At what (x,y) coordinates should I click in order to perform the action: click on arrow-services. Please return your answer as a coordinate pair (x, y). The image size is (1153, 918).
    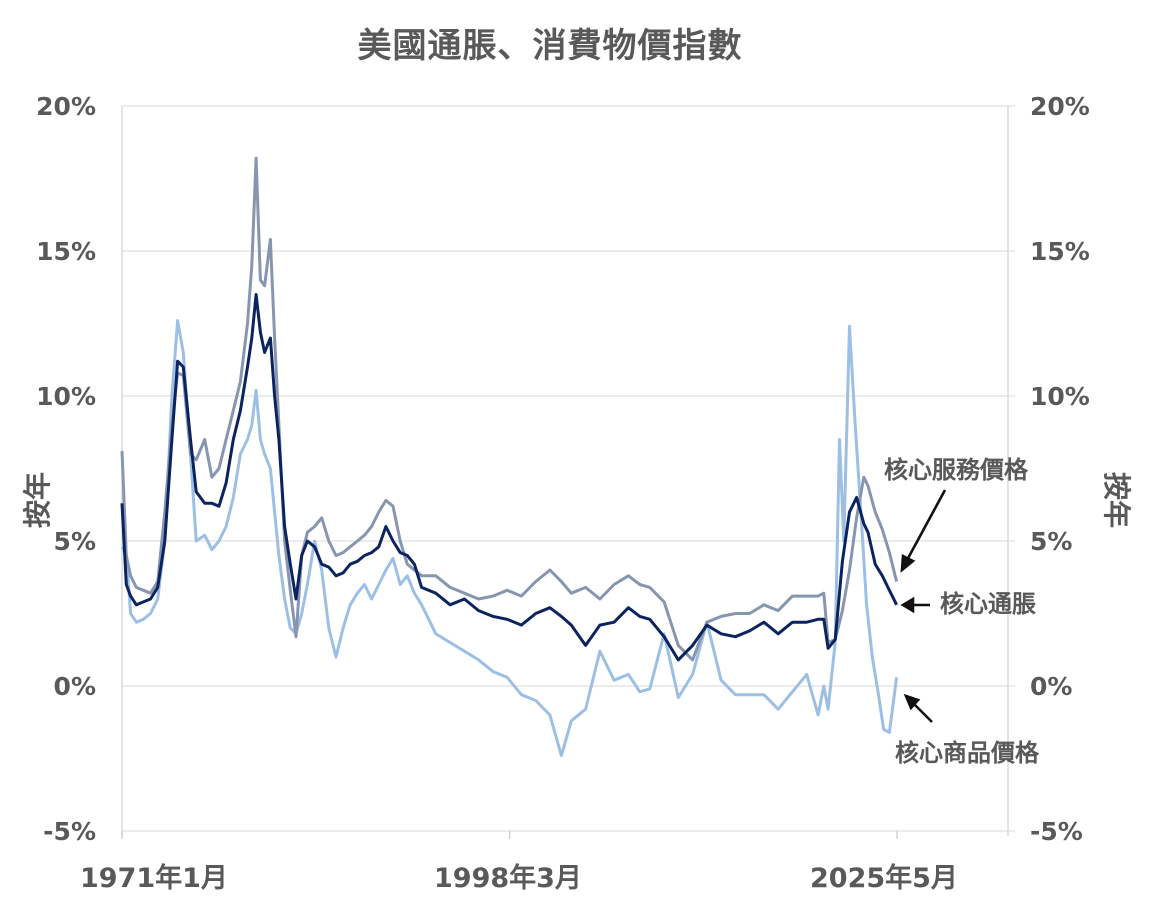
    Looking at the image, I should click on (925, 526).